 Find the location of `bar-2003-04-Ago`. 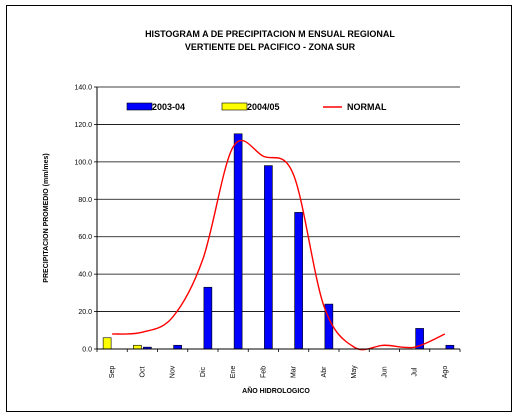

bar-2003-04-Ago is located at coordinates (450, 347).